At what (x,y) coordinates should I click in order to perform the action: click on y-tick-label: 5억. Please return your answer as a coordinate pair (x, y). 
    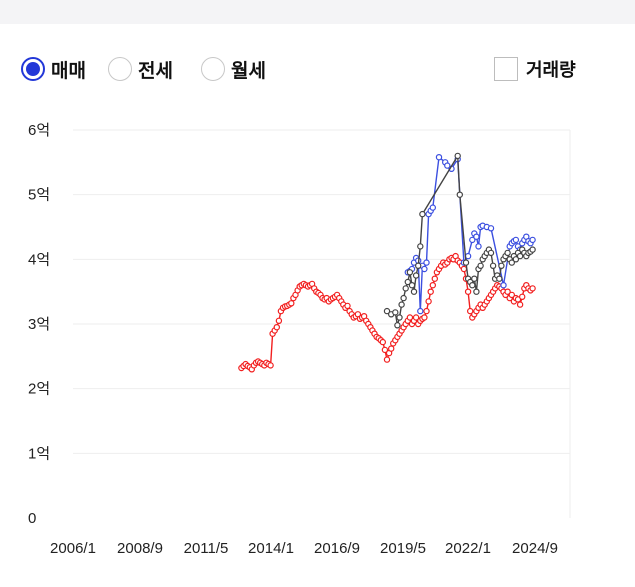
    Looking at the image, I should click on (39, 195).